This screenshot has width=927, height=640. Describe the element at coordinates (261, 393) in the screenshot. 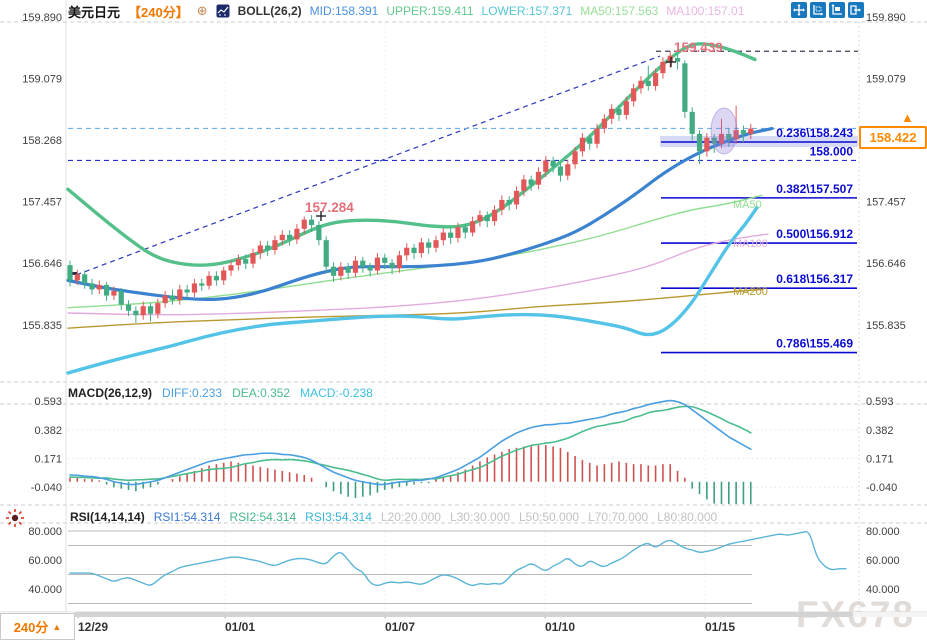

I see `macd-dea-value: DEA:0.352` at that location.